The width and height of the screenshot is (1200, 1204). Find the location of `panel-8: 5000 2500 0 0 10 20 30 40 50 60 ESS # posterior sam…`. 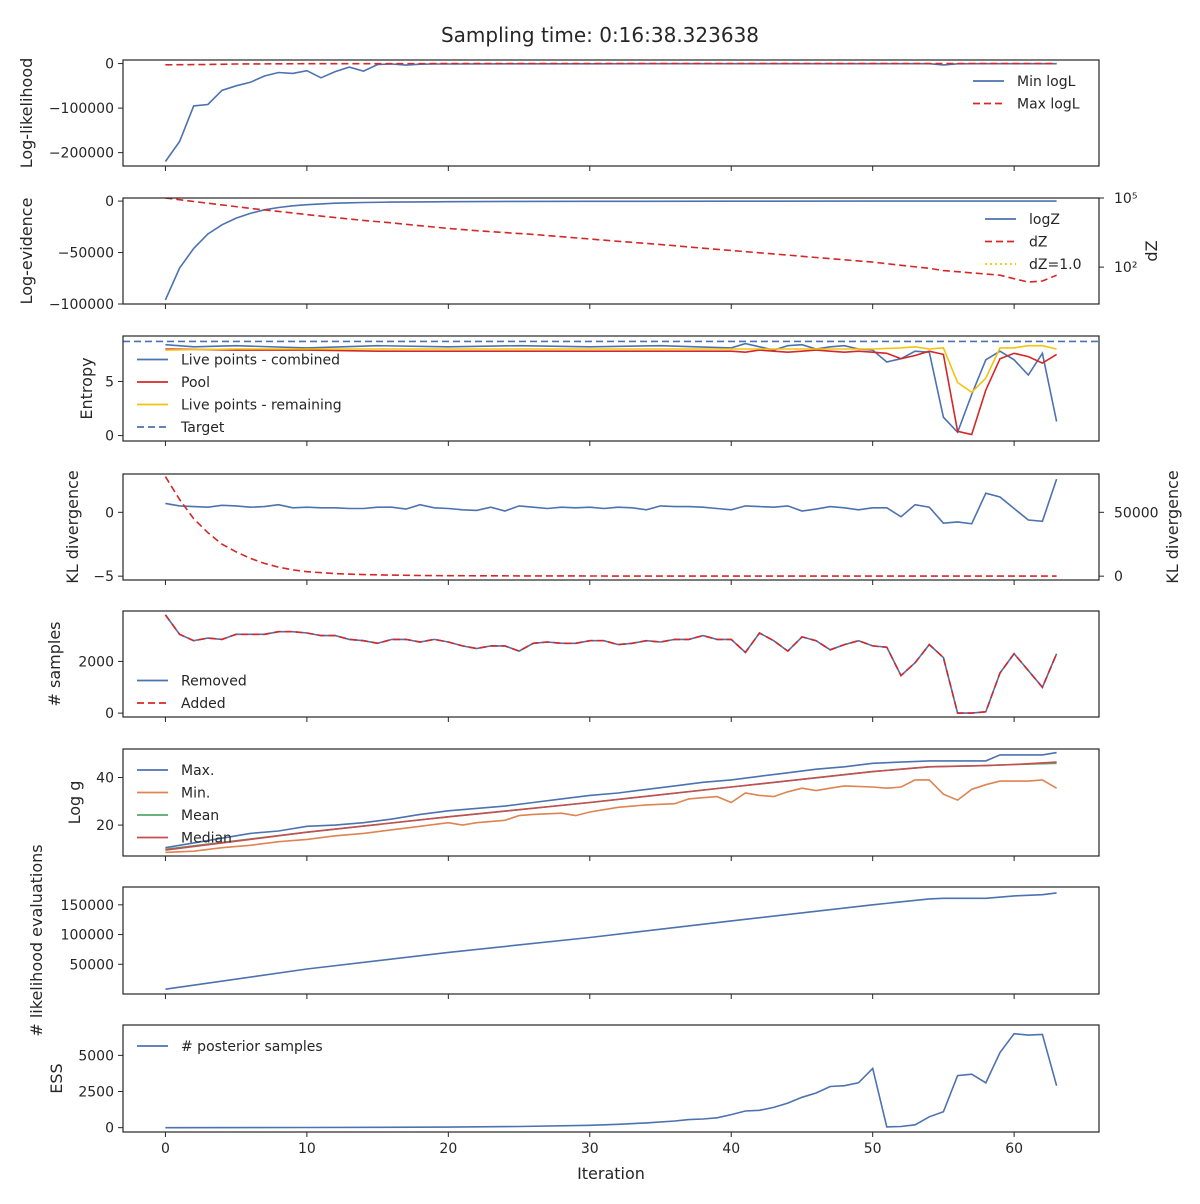

panel-8: 5000 2500 0 0 10 20 30 40 50 60 ESS # posterior sam… is located at coordinates (573, 1090).